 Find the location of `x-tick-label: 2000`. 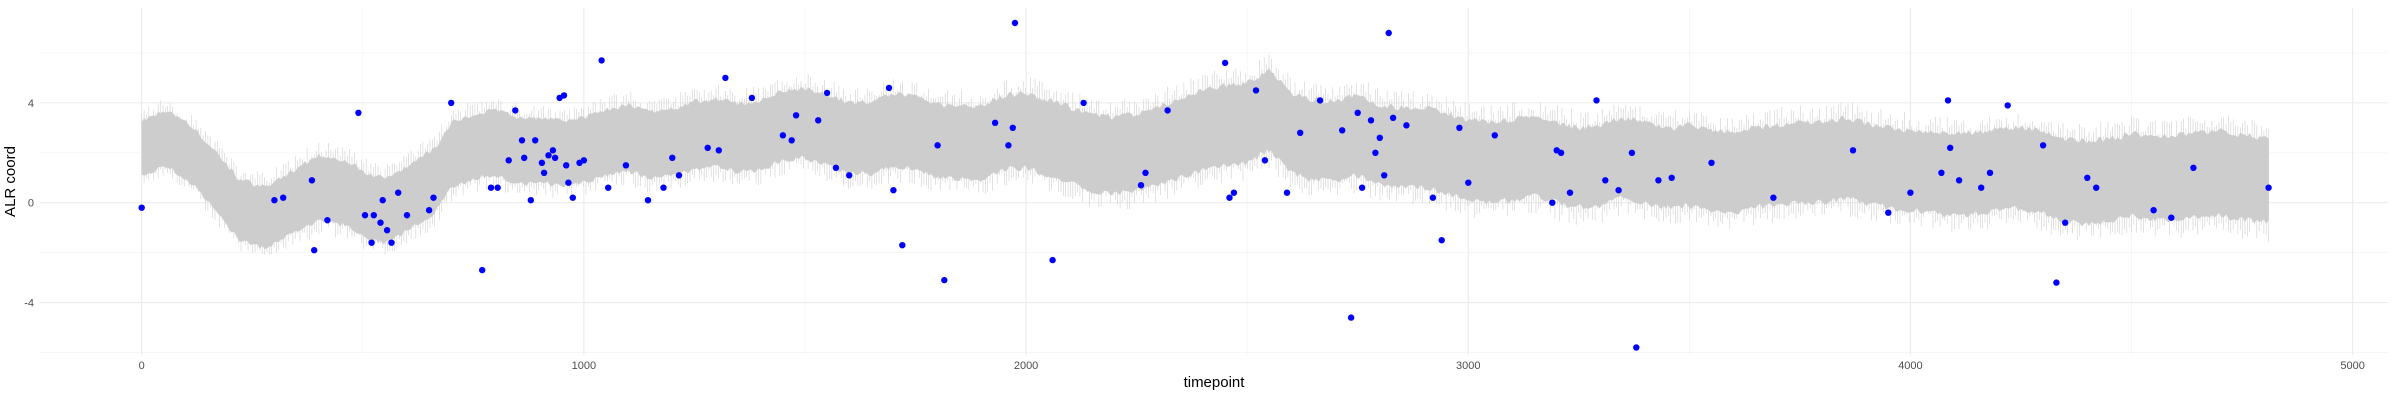

x-tick-label: 2000 is located at coordinates (1026, 366).